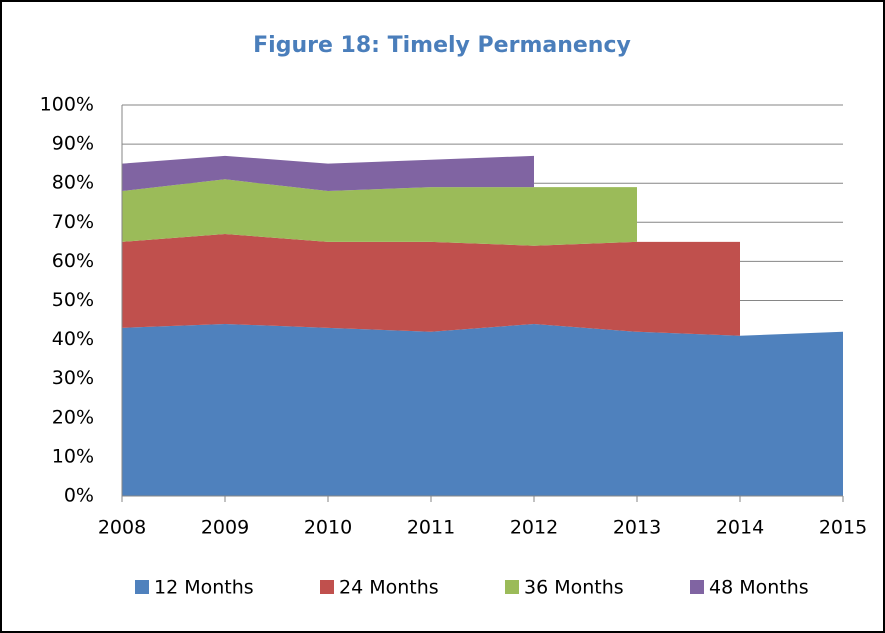  I want to click on x-tick-label: 2013, so click(637, 528).